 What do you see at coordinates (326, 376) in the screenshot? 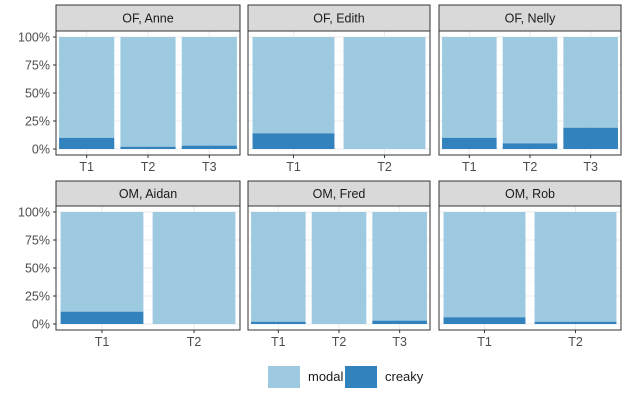
I see `legend-label-modal: modal` at bounding box center [326, 376].